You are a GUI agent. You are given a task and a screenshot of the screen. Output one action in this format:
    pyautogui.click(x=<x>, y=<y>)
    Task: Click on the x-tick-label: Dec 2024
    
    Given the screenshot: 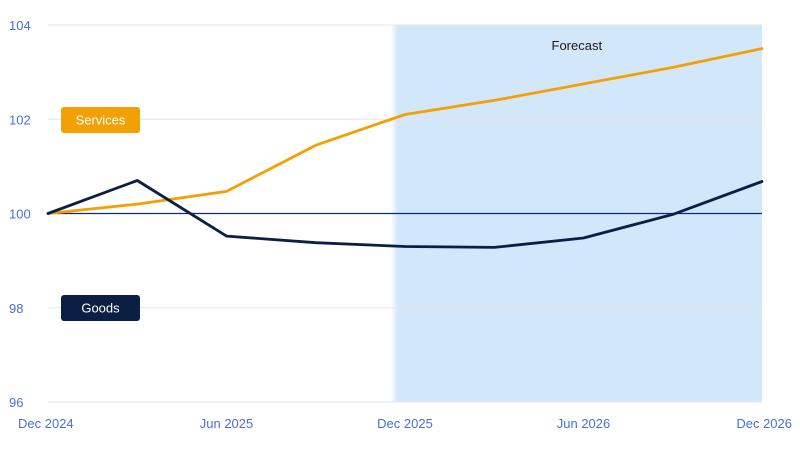 What is the action you would take?
    pyautogui.click(x=46, y=423)
    